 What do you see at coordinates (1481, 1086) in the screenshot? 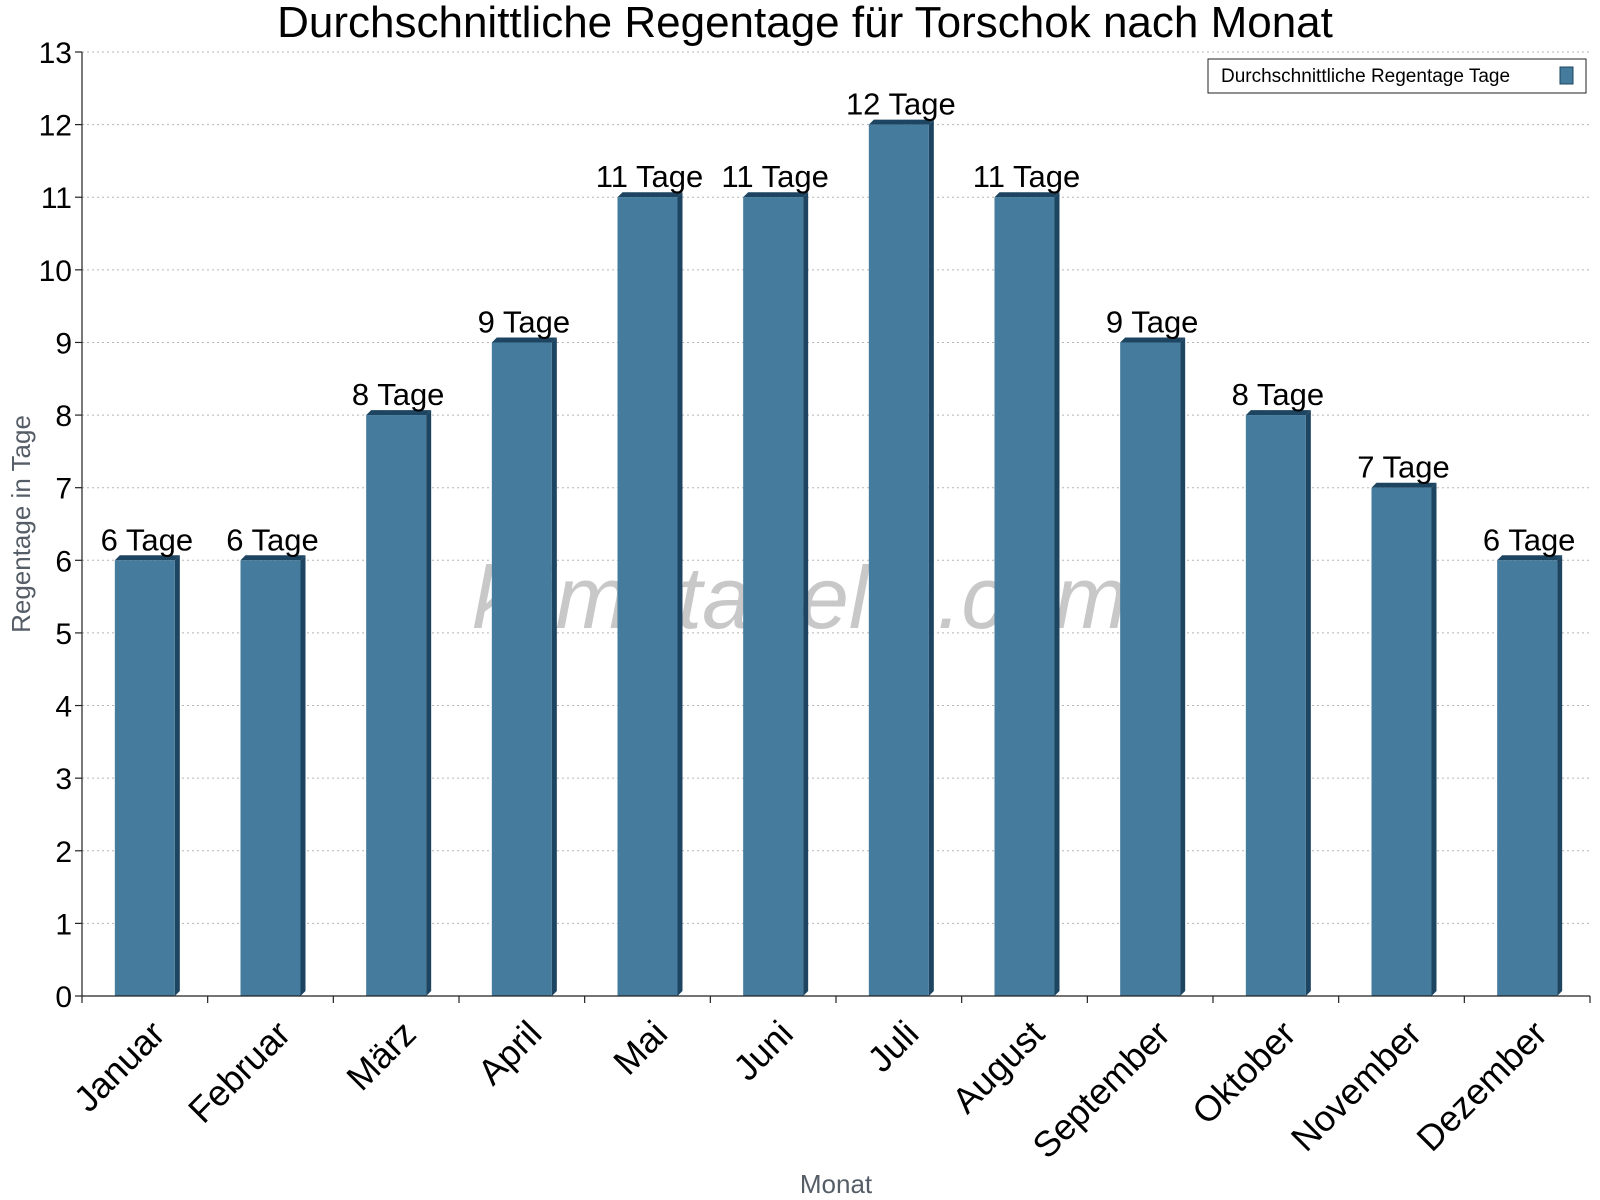
I see `x-tick-label: Dezember` at bounding box center [1481, 1086].